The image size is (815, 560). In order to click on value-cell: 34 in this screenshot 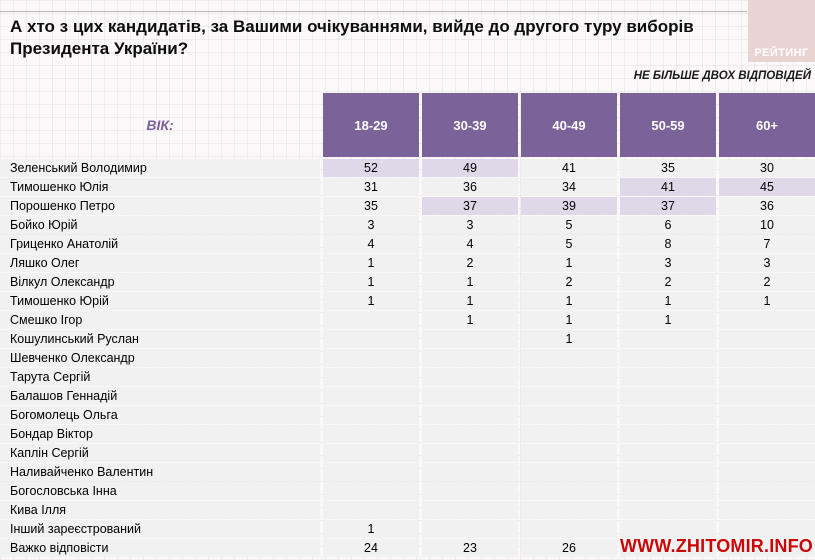, I will do `click(569, 187)`.